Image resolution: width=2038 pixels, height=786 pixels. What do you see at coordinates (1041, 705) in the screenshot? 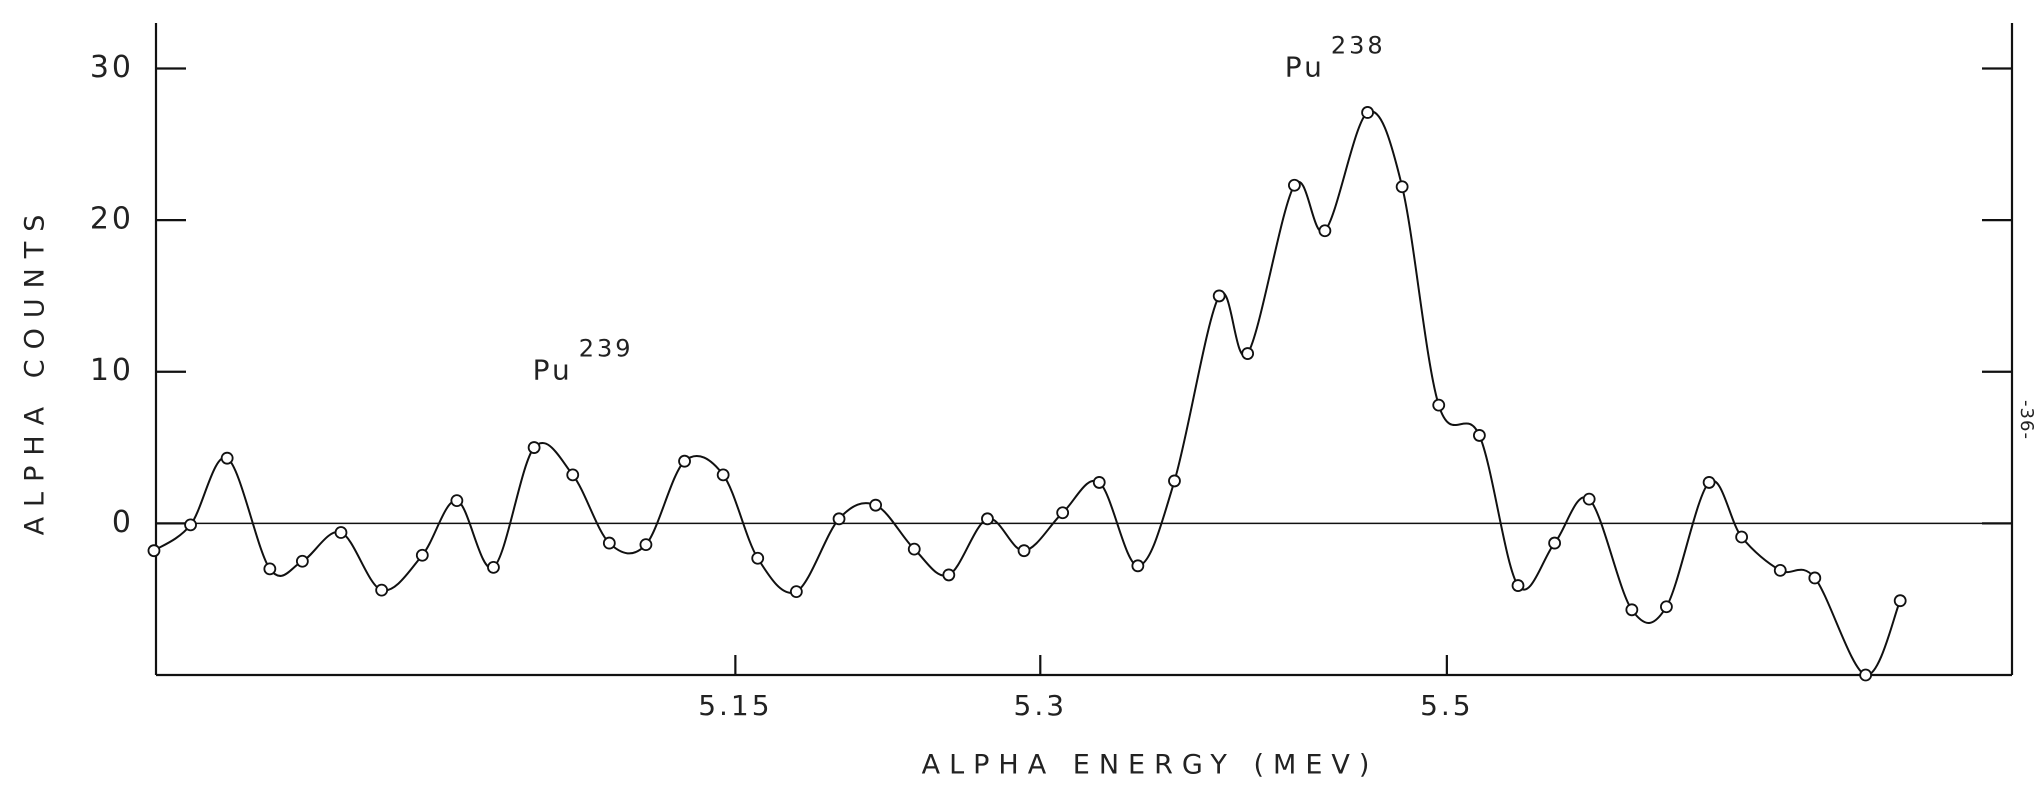
I see `x-tick-label: 5.3` at bounding box center [1041, 705].